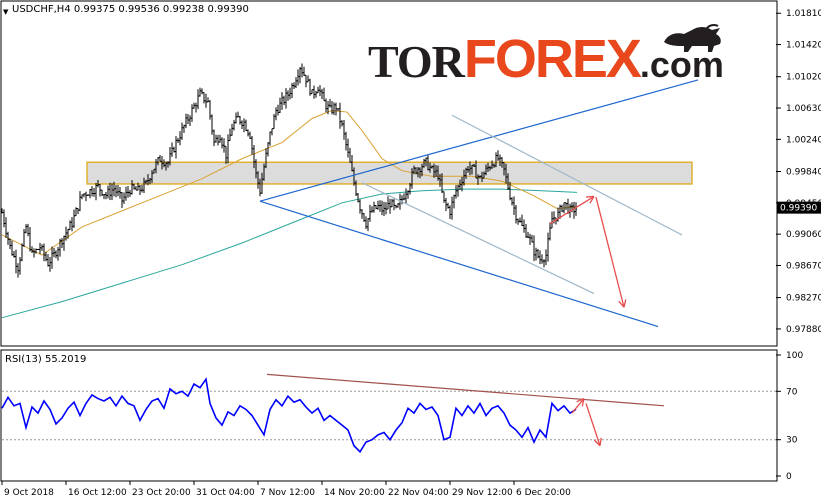 The height and width of the screenshot is (502, 821). I want to click on rsi-tick-label: 70, so click(792, 392).